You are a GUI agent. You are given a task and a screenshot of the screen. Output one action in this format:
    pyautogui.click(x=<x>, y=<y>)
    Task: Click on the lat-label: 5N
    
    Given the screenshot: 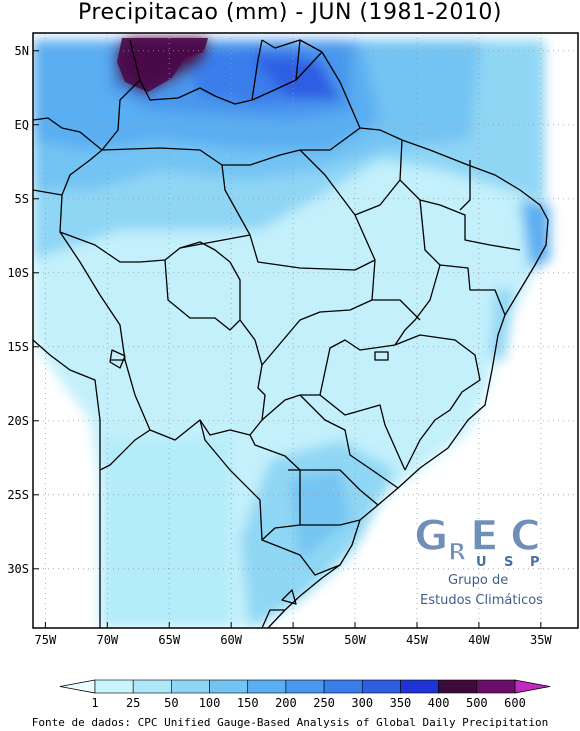 What is the action you would take?
    pyautogui.click(x=22, y=51)
    